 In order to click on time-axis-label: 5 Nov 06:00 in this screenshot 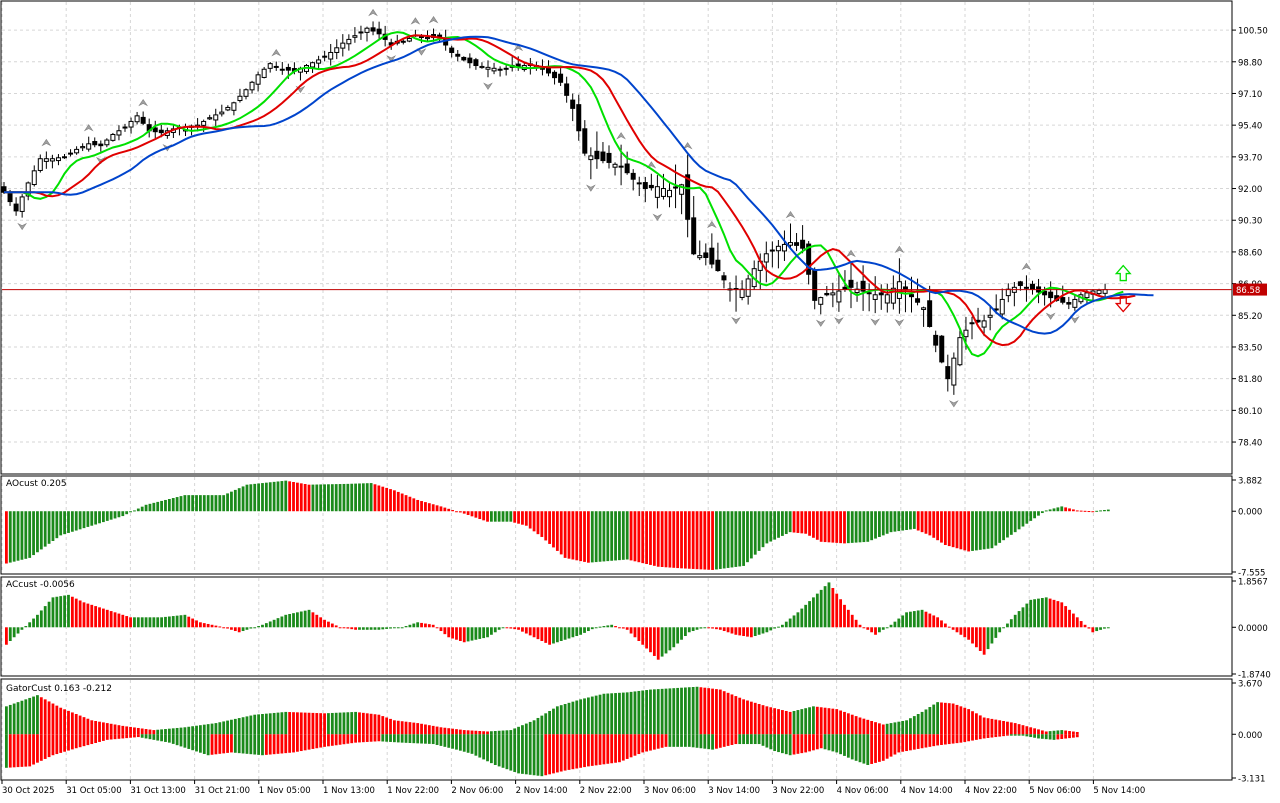, I will do `click(1055, 791)`.